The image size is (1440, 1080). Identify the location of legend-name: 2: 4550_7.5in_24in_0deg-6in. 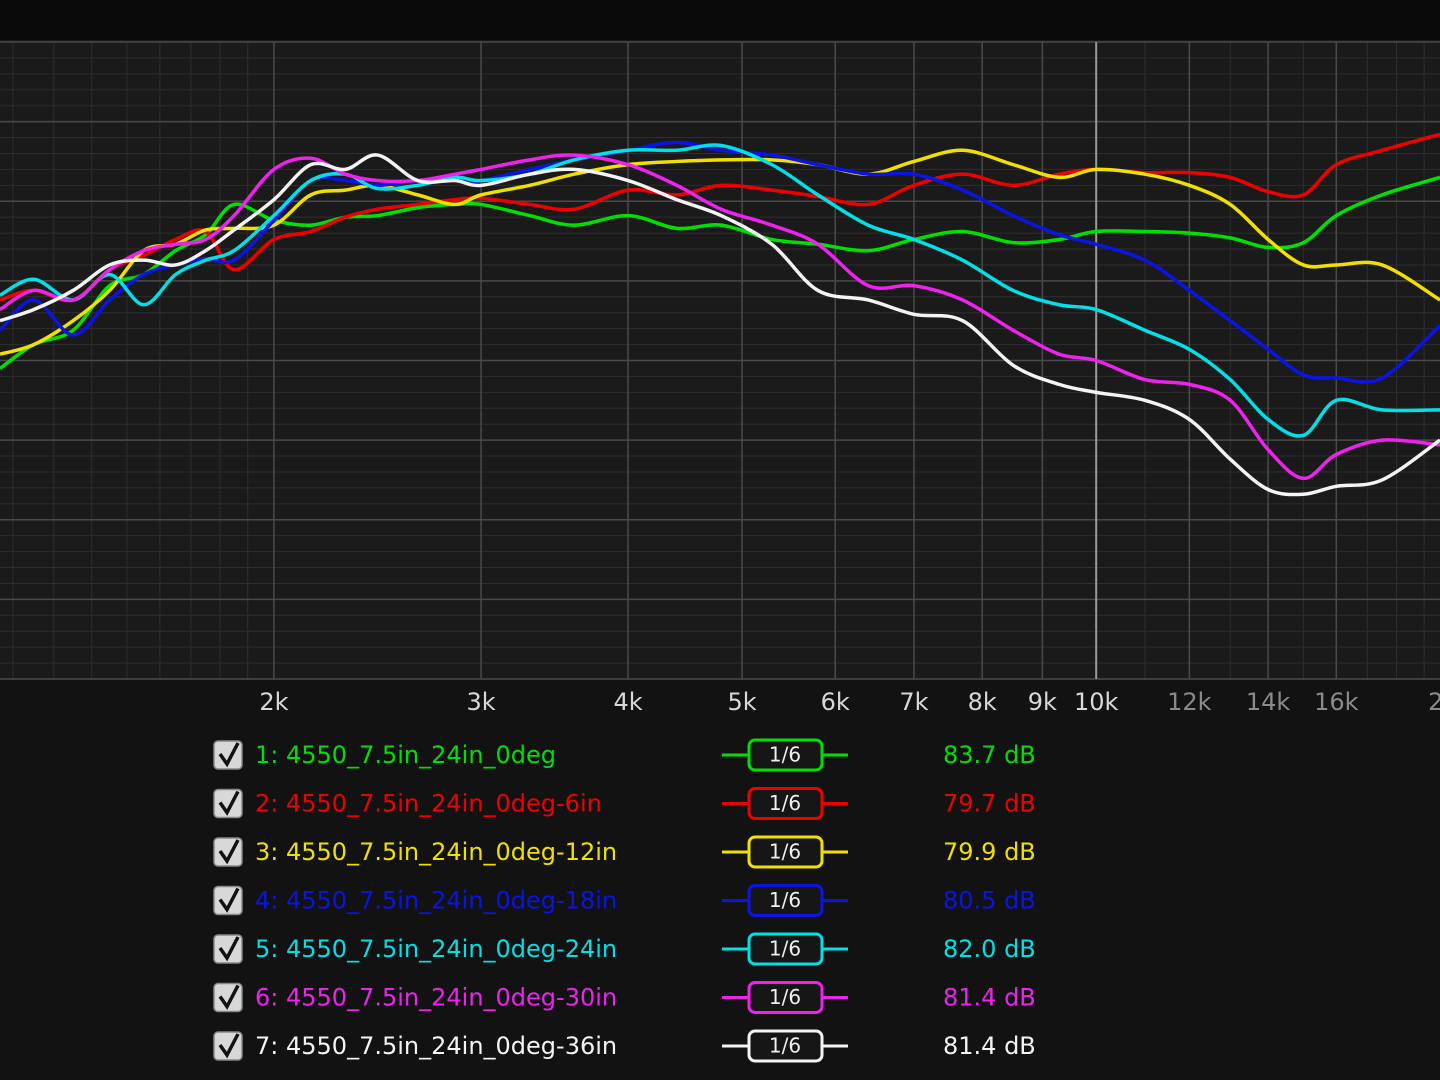
(428, 804).